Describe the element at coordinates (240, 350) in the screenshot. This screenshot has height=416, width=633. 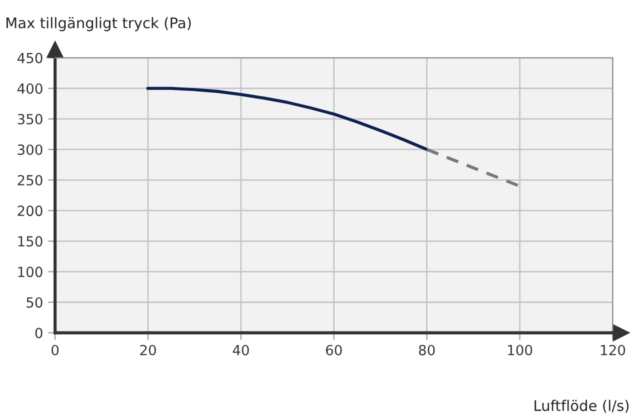
I see `x-tick-label: 40` at that location.